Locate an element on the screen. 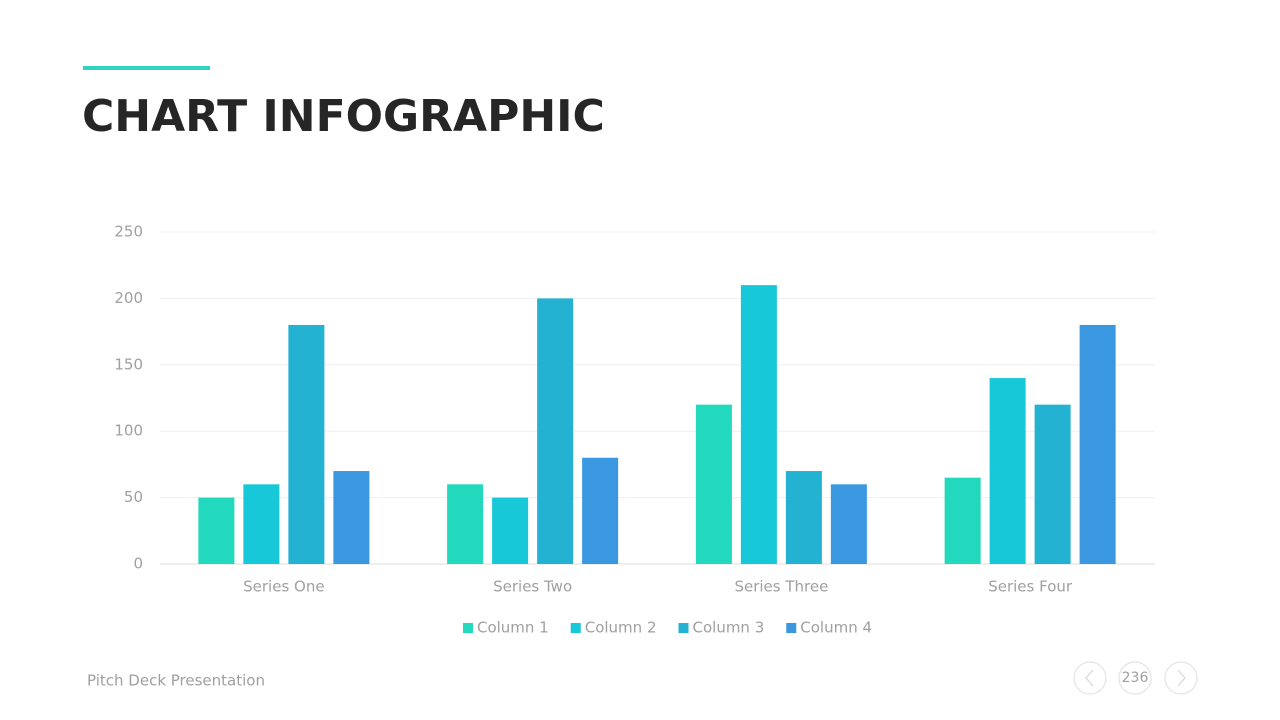 This screenshot has width=1280, height=720. y-tick-label: 0 is located at coordinates (138, 564).